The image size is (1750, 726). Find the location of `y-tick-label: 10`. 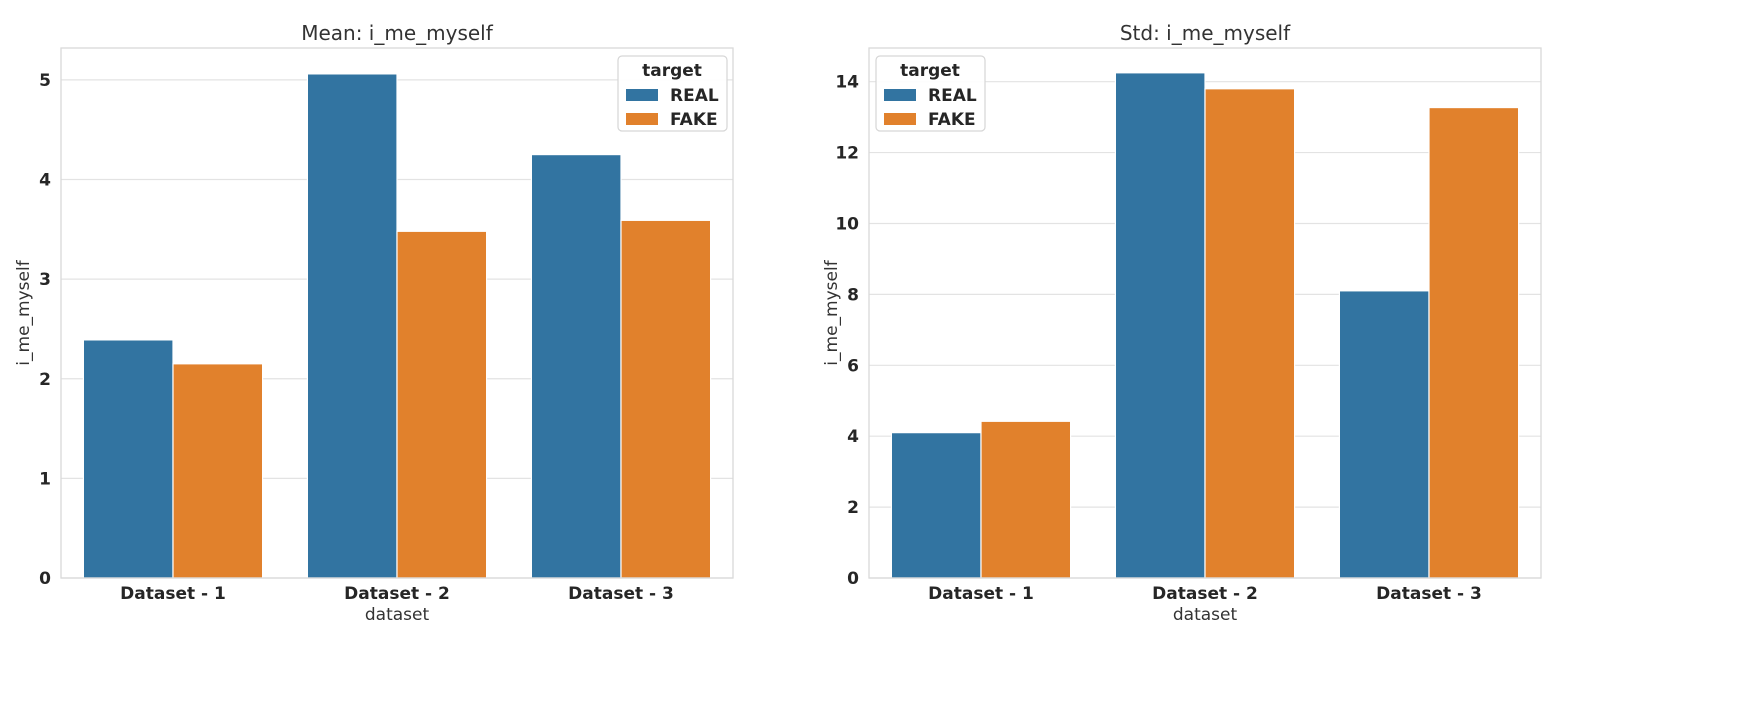

y-tick-label: 10 is located at coordinates (847, 224).